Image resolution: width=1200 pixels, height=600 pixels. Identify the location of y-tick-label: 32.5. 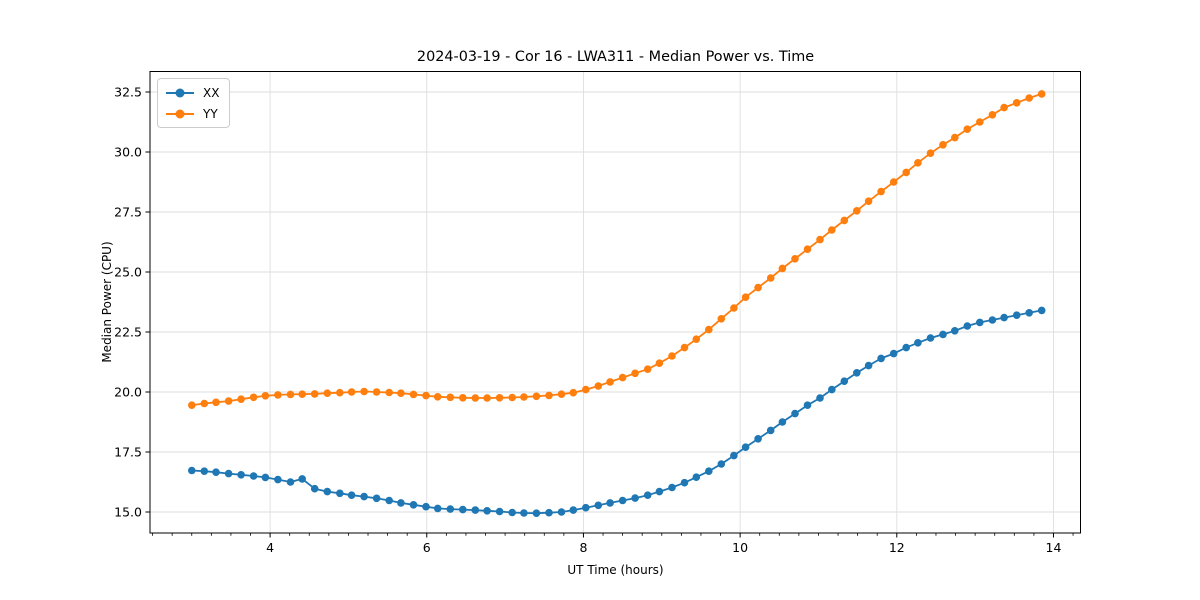
(128, 91).